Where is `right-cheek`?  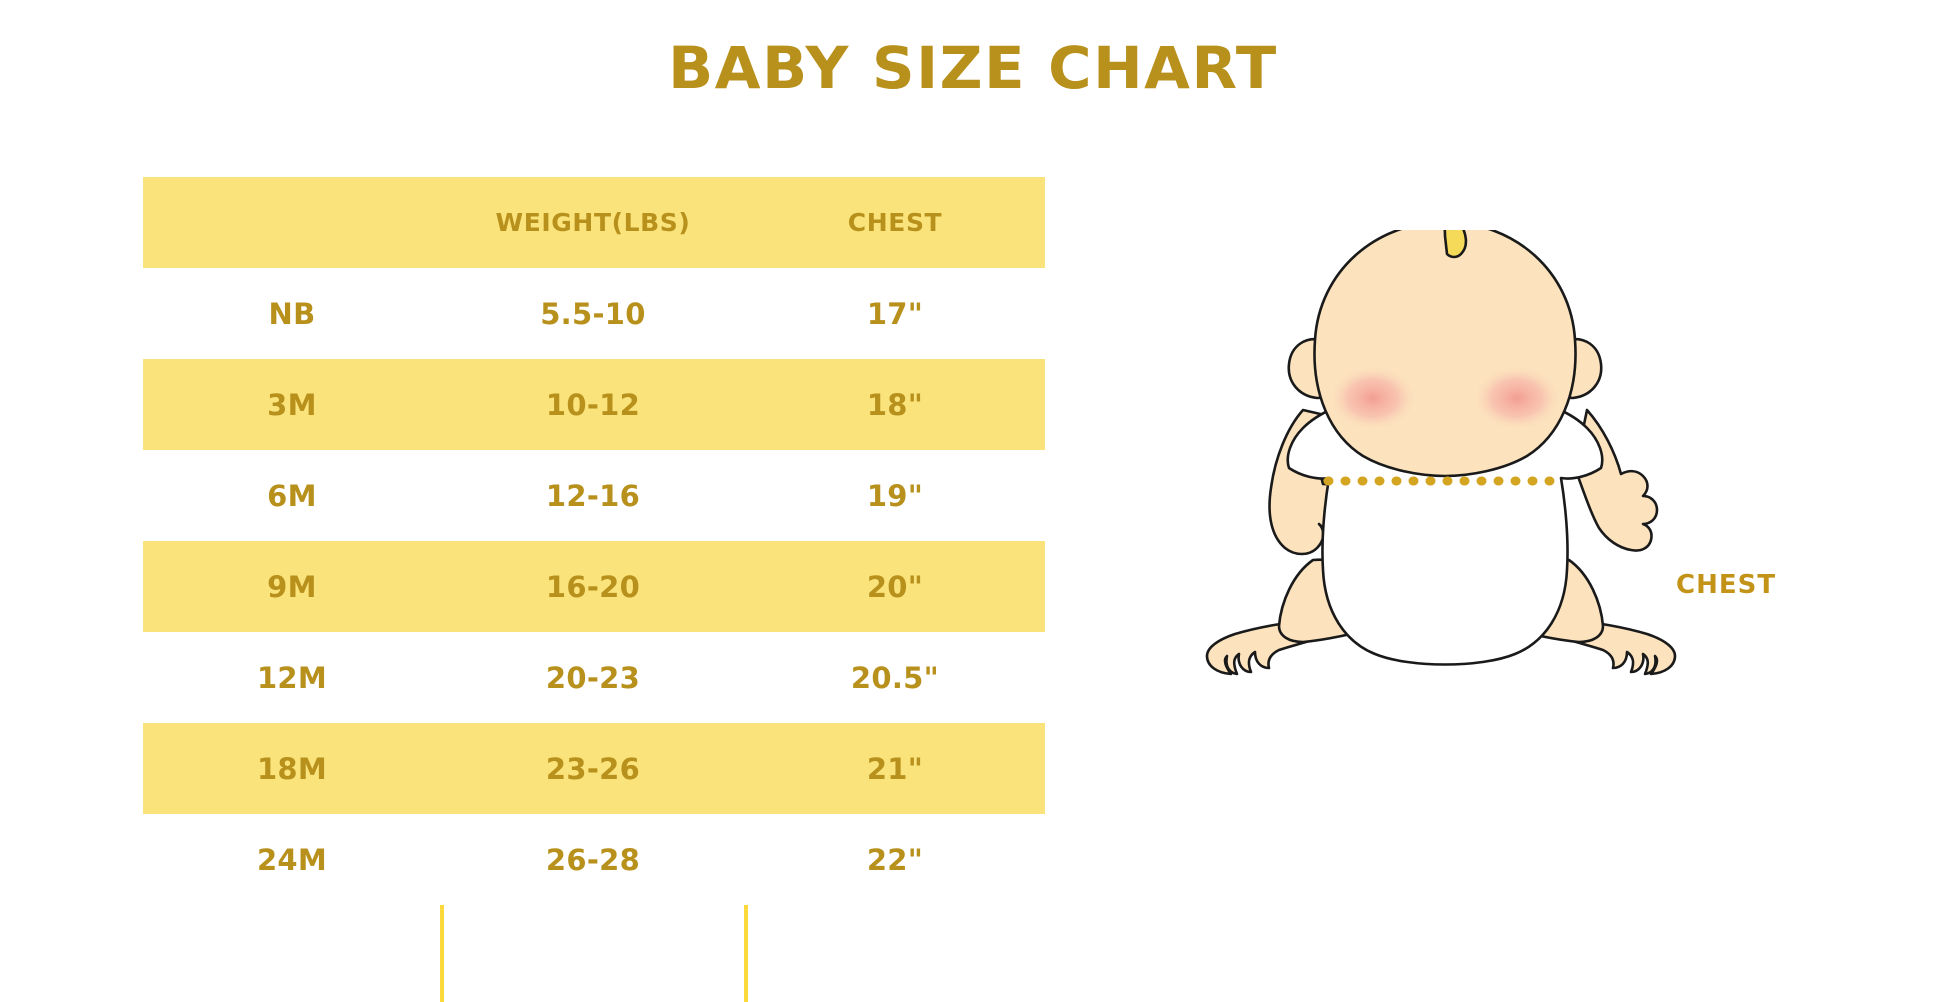 right-cheek is located at coordinates (1517, 398).